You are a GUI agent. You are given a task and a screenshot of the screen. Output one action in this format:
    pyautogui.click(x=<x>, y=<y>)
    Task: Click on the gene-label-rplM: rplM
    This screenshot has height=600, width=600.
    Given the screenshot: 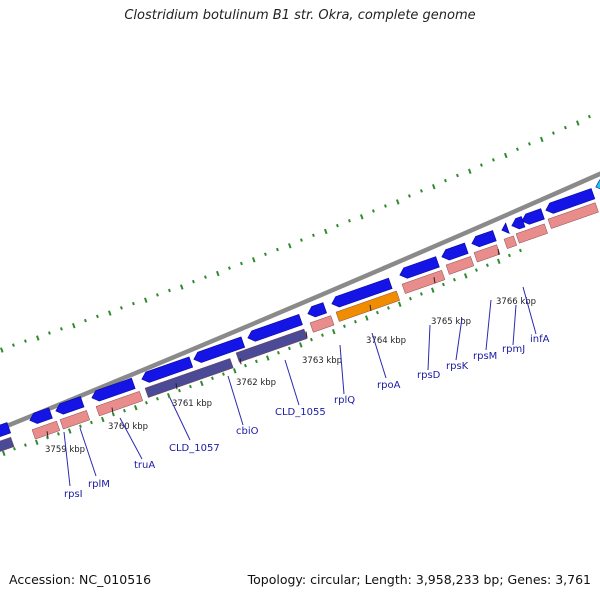 What is the action you would take?
    pyautogui.click(x=99, y=484)
    